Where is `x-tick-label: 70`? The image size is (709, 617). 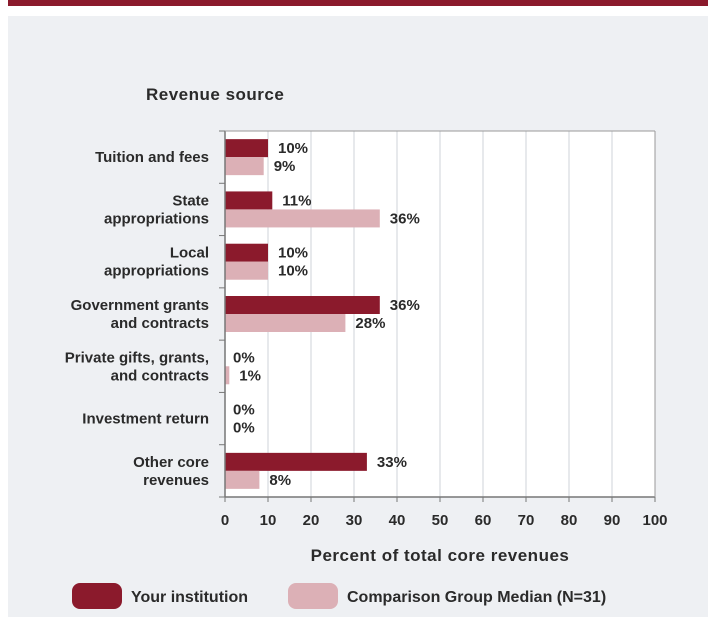
x-tick-label: 70 is located at coordinates (526, 520).